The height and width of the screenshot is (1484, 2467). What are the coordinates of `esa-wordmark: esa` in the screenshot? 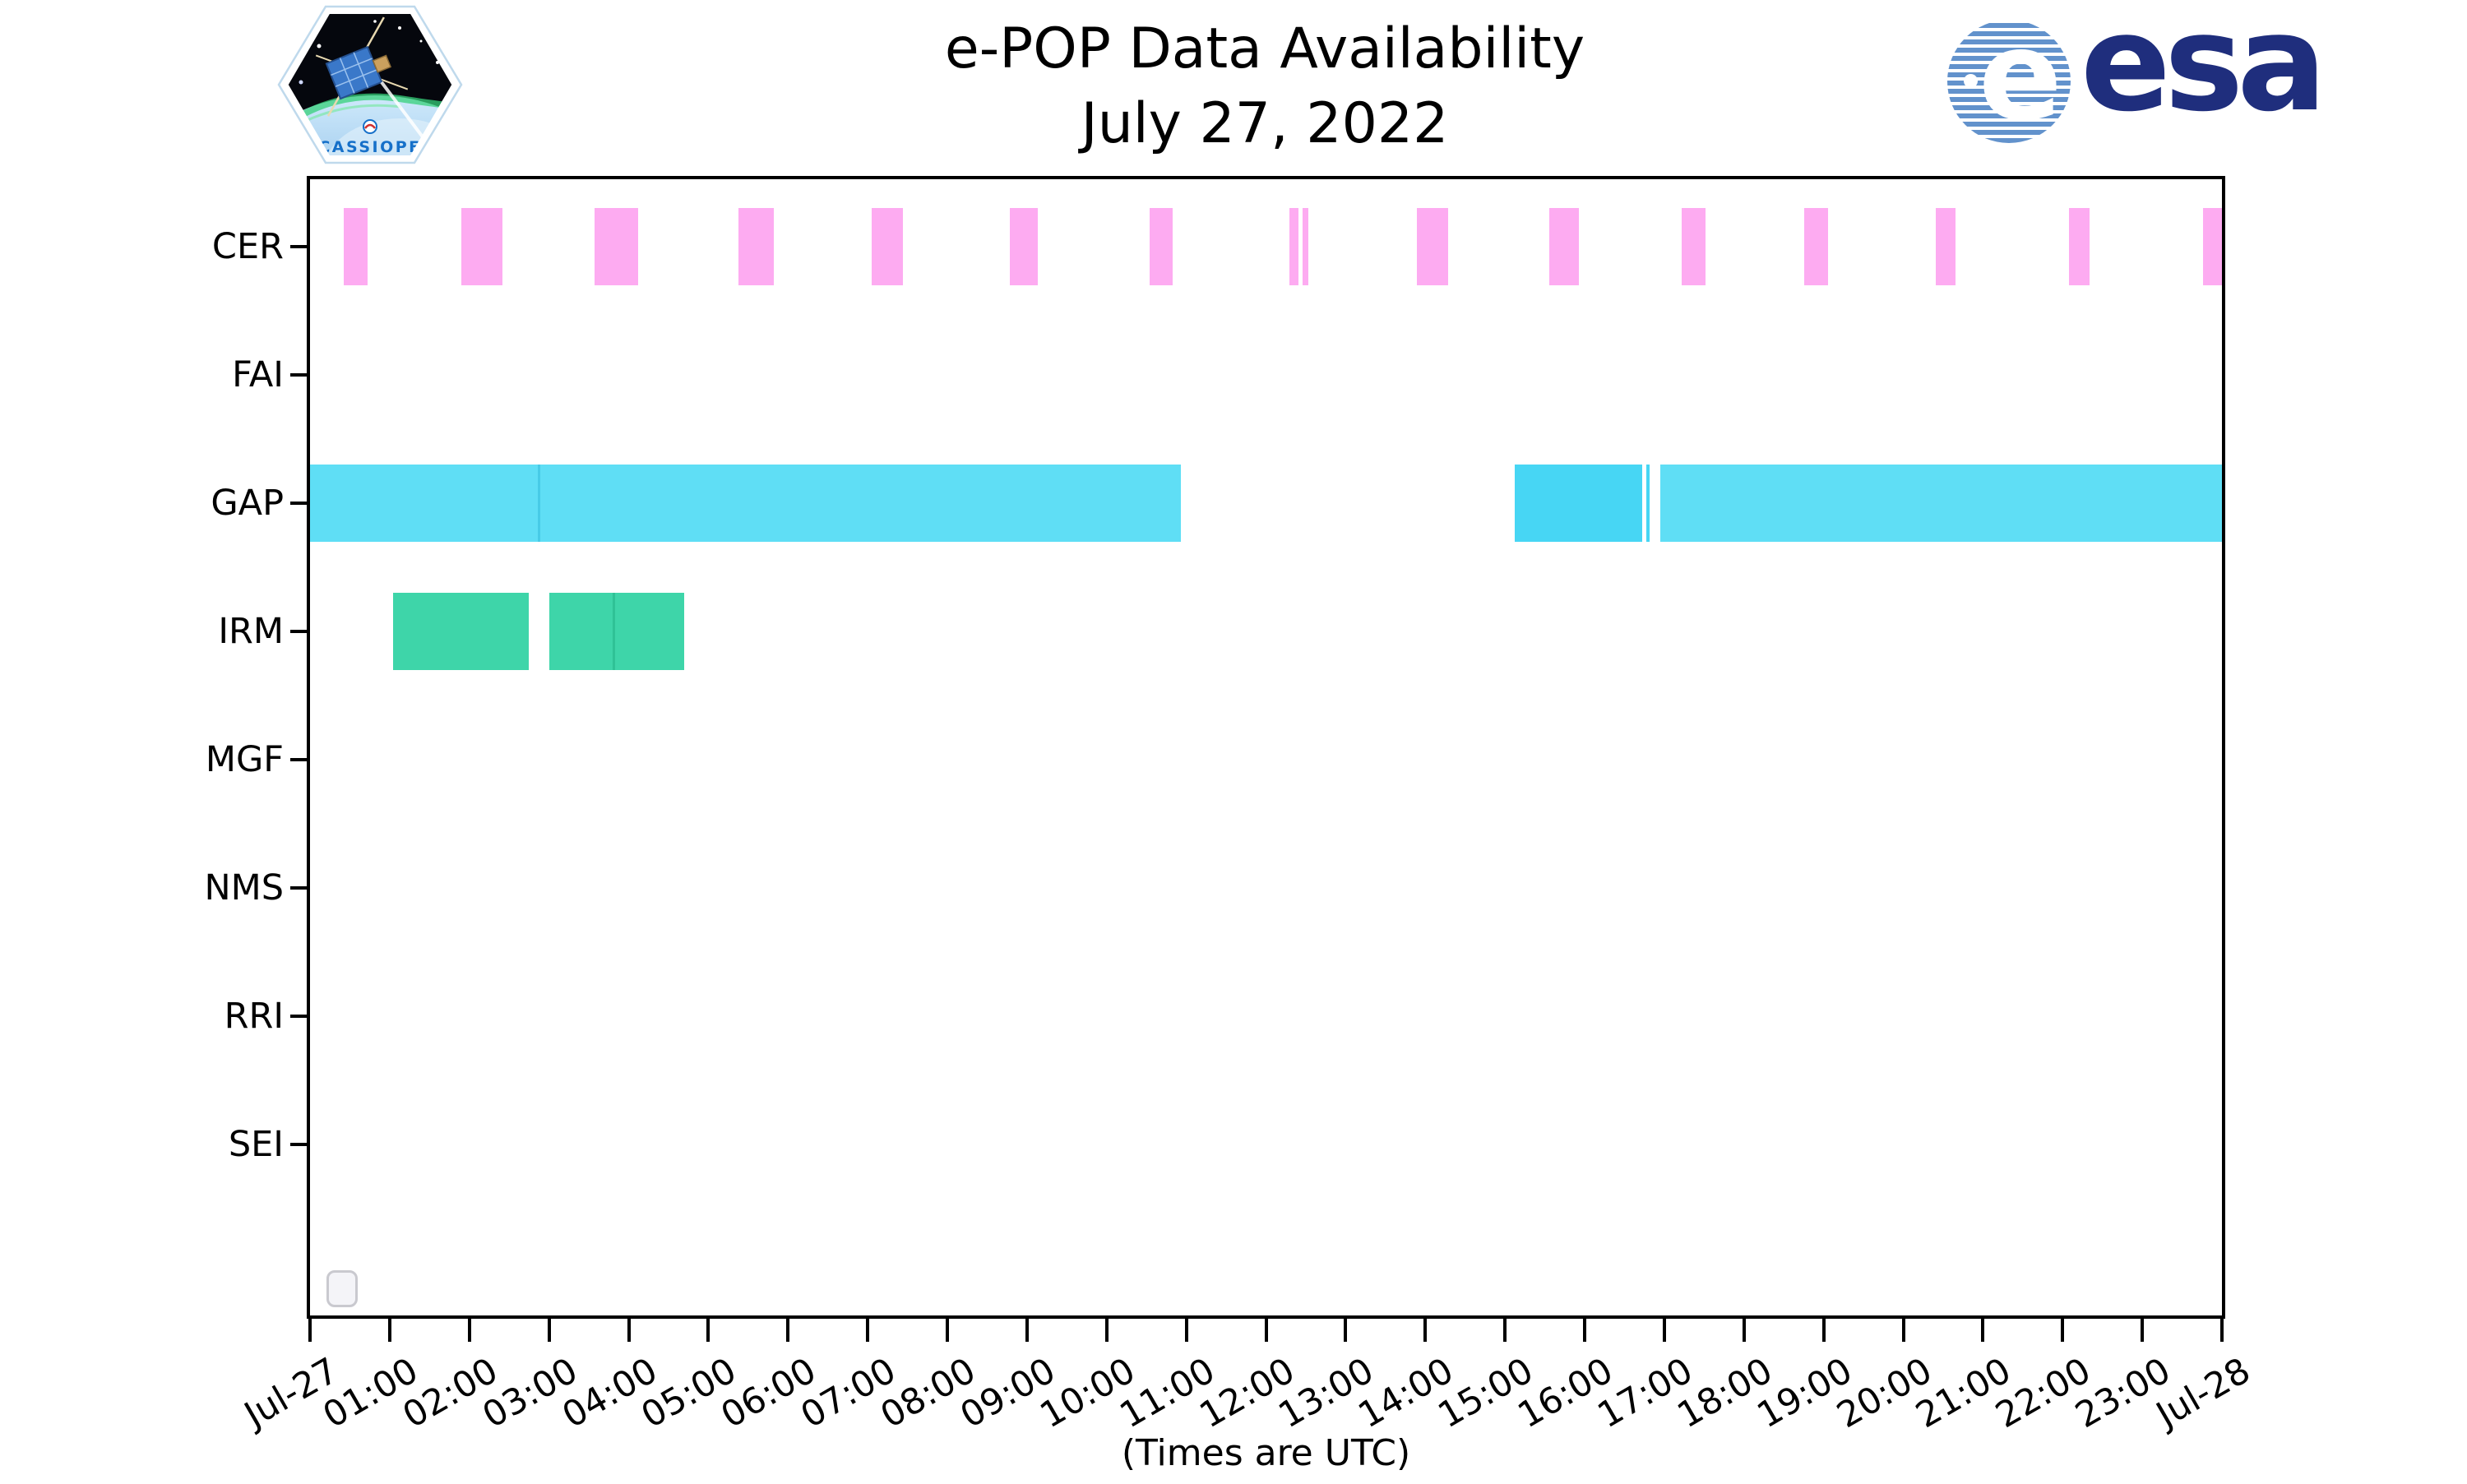 It's located at (2204, 71).